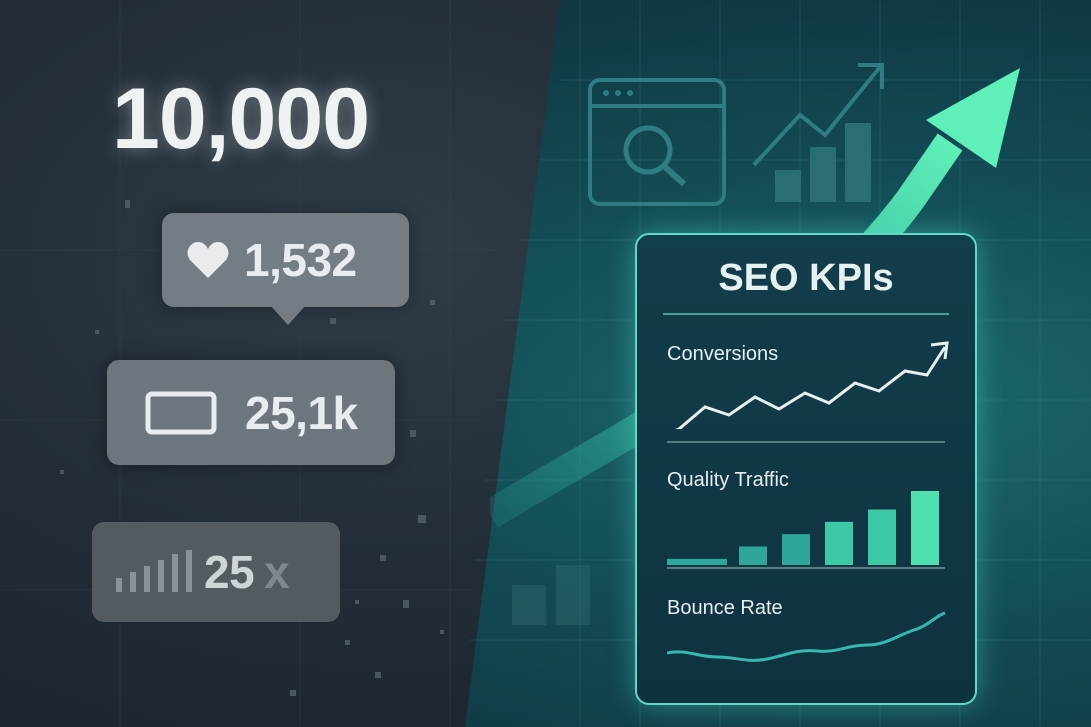  Describe the element at coordinates (812, 385) in the screenshot. I see `conversions-line-chart` at that location.